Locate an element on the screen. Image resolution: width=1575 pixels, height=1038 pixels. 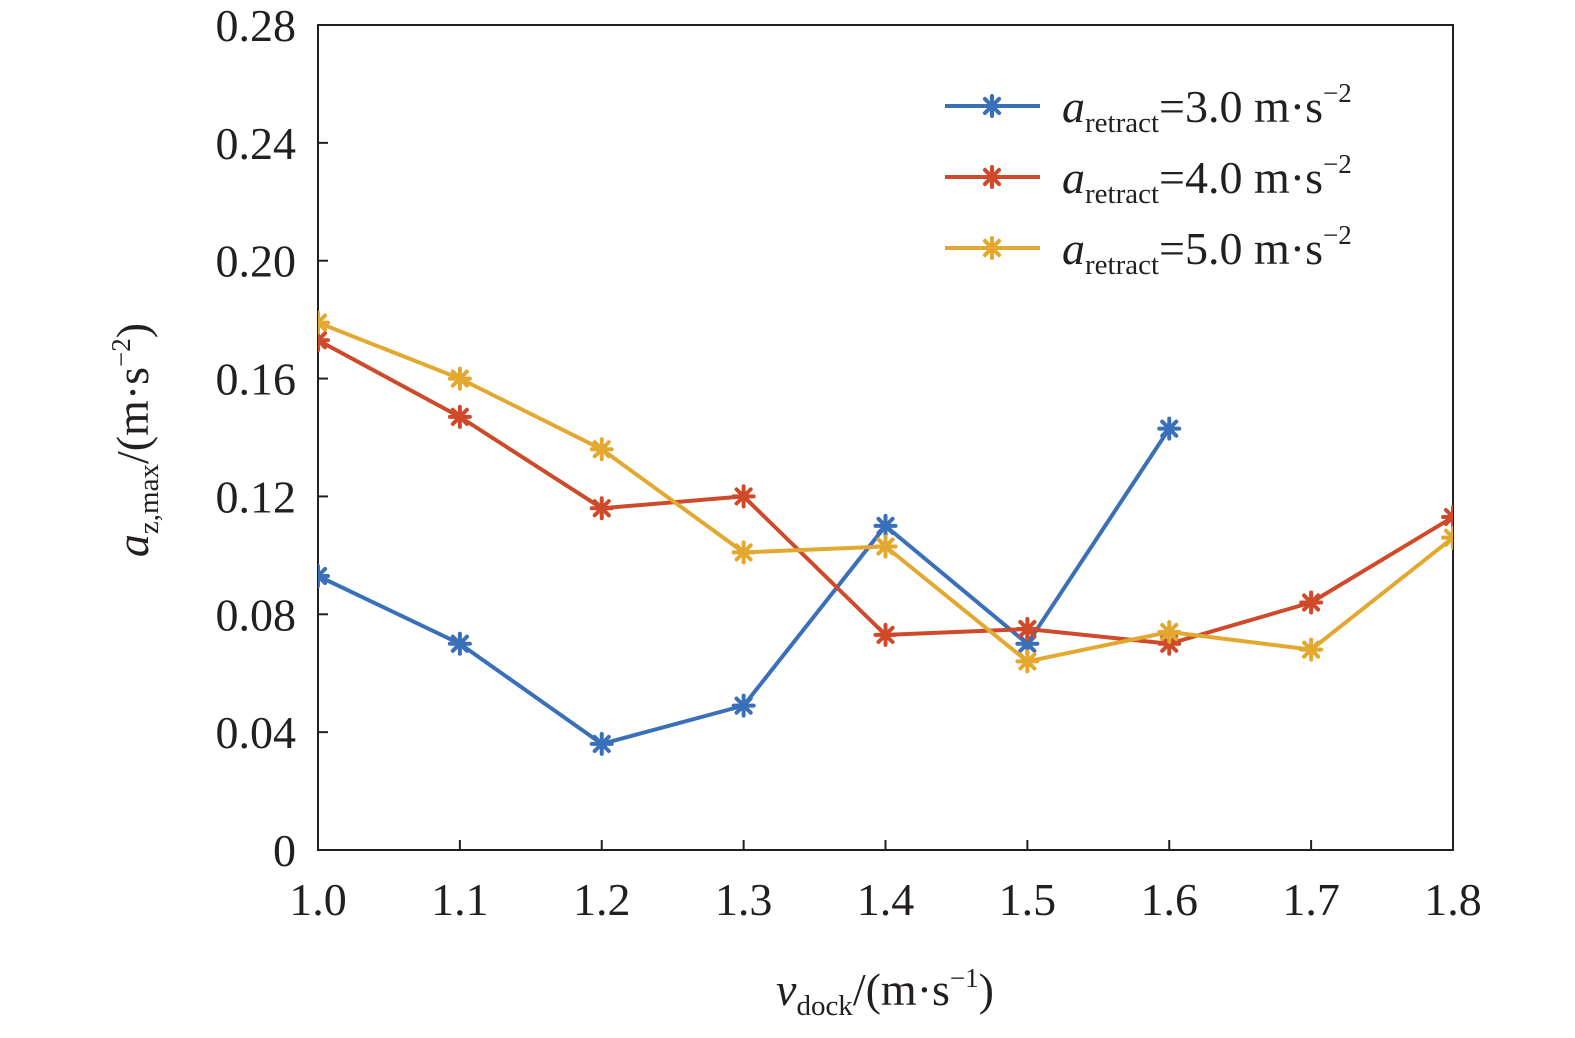
x-tick-label: 1.5 is located at coordinates (1028, 899).